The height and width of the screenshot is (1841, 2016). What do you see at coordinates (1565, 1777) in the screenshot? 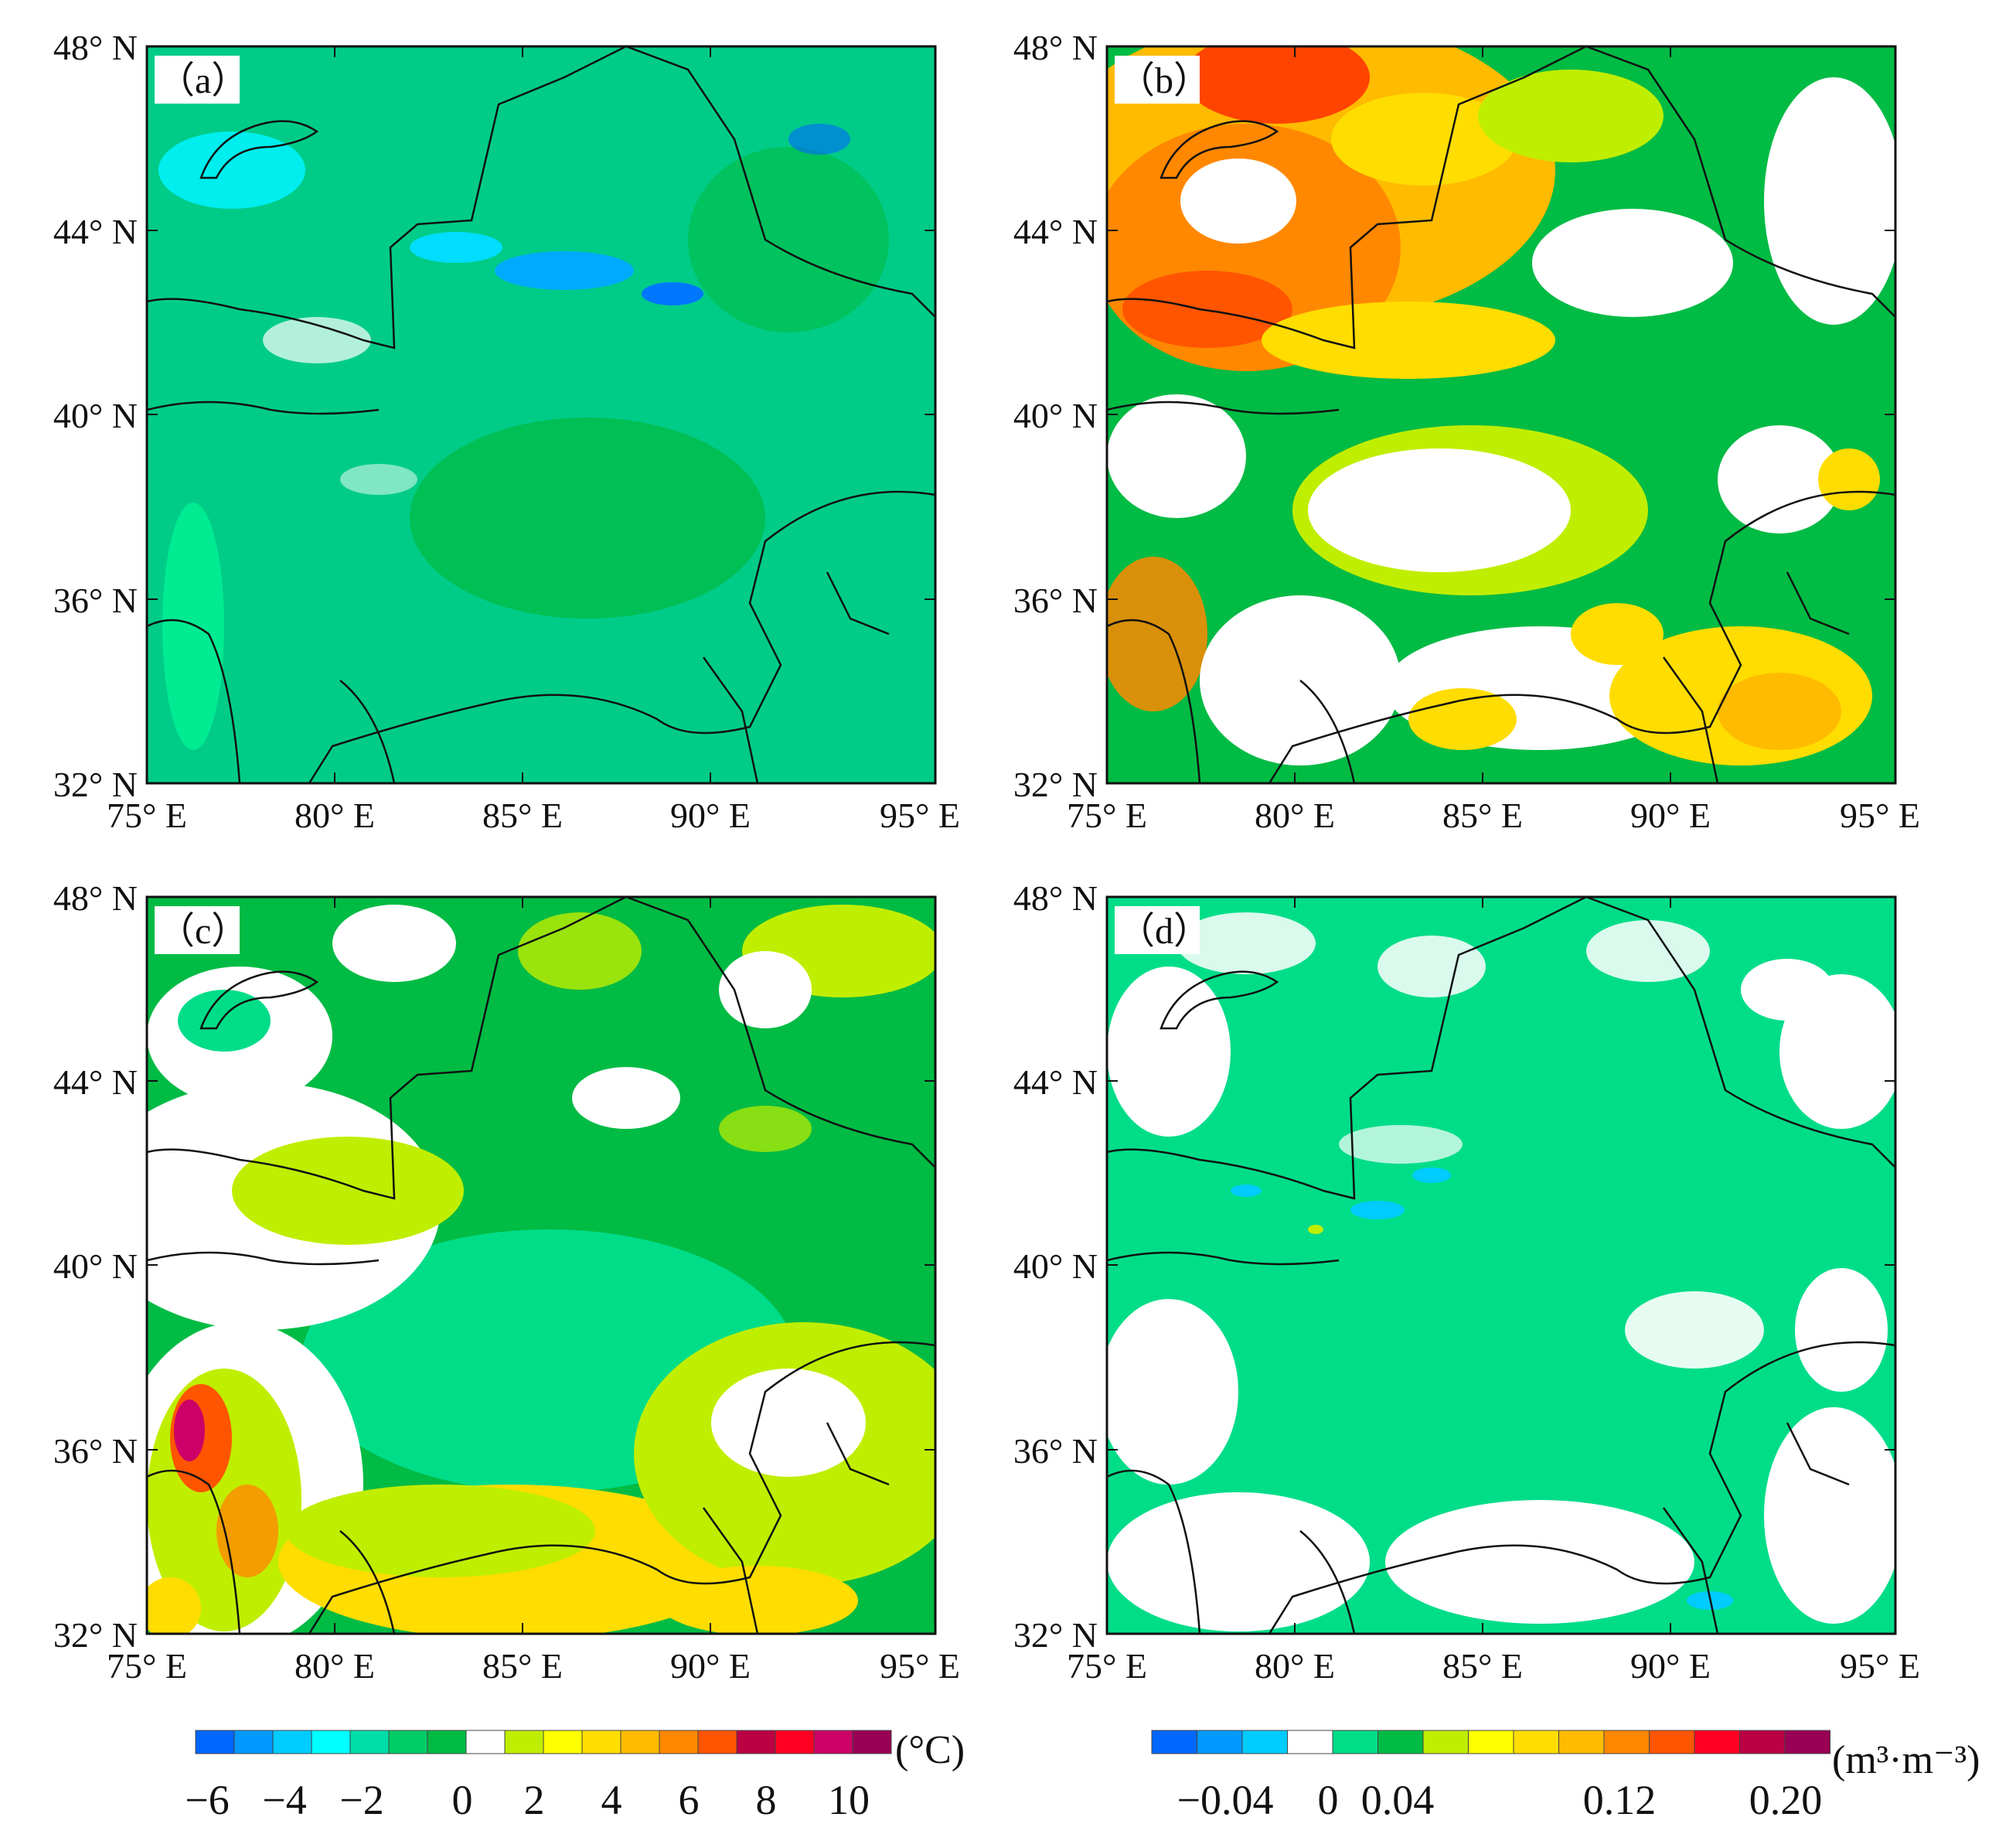
I see `colorbar-soil-moisture: (m³·m⁻³) −0.04 0 0.04 0.12 0.20` at bounding box center [1565, 1777].